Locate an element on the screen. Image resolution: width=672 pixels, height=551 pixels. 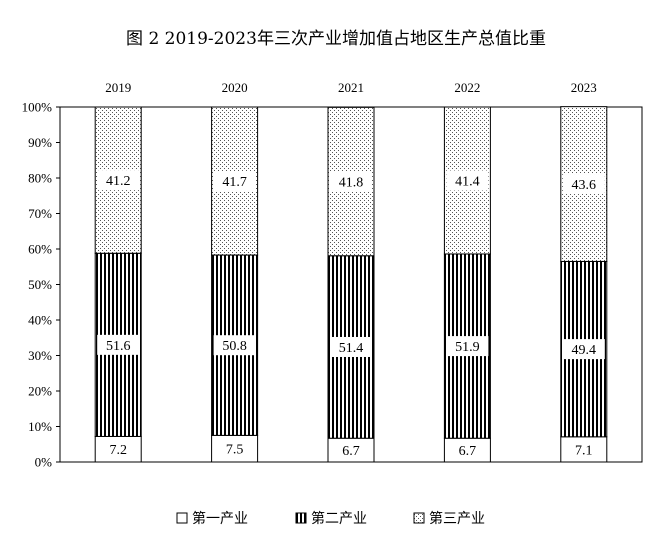
data-label: 51.9 is located at coordinates (467, 347).